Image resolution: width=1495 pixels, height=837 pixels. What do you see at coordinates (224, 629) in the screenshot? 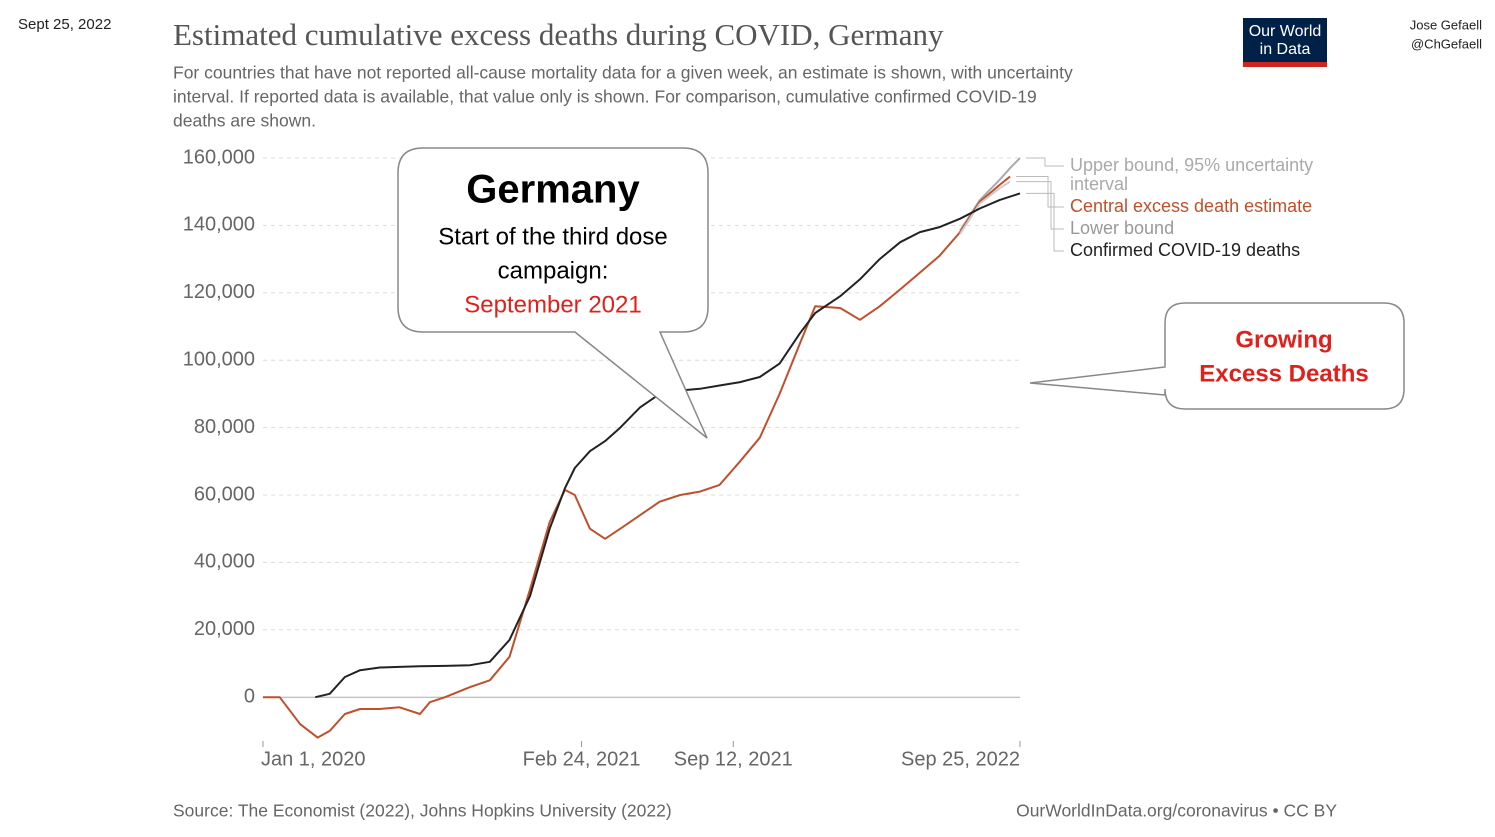
I see `y-tick-label: 20,000` at bounding box center [224, 629].